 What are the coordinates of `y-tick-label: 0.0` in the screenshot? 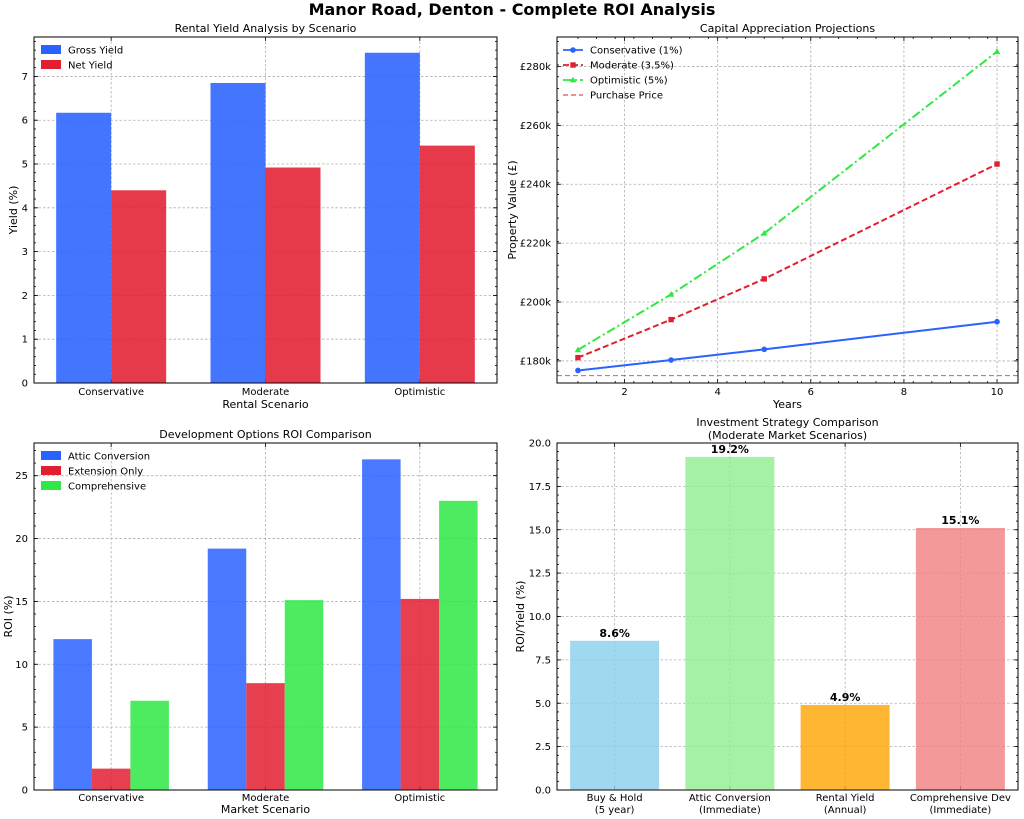 It's located at (543, 791).